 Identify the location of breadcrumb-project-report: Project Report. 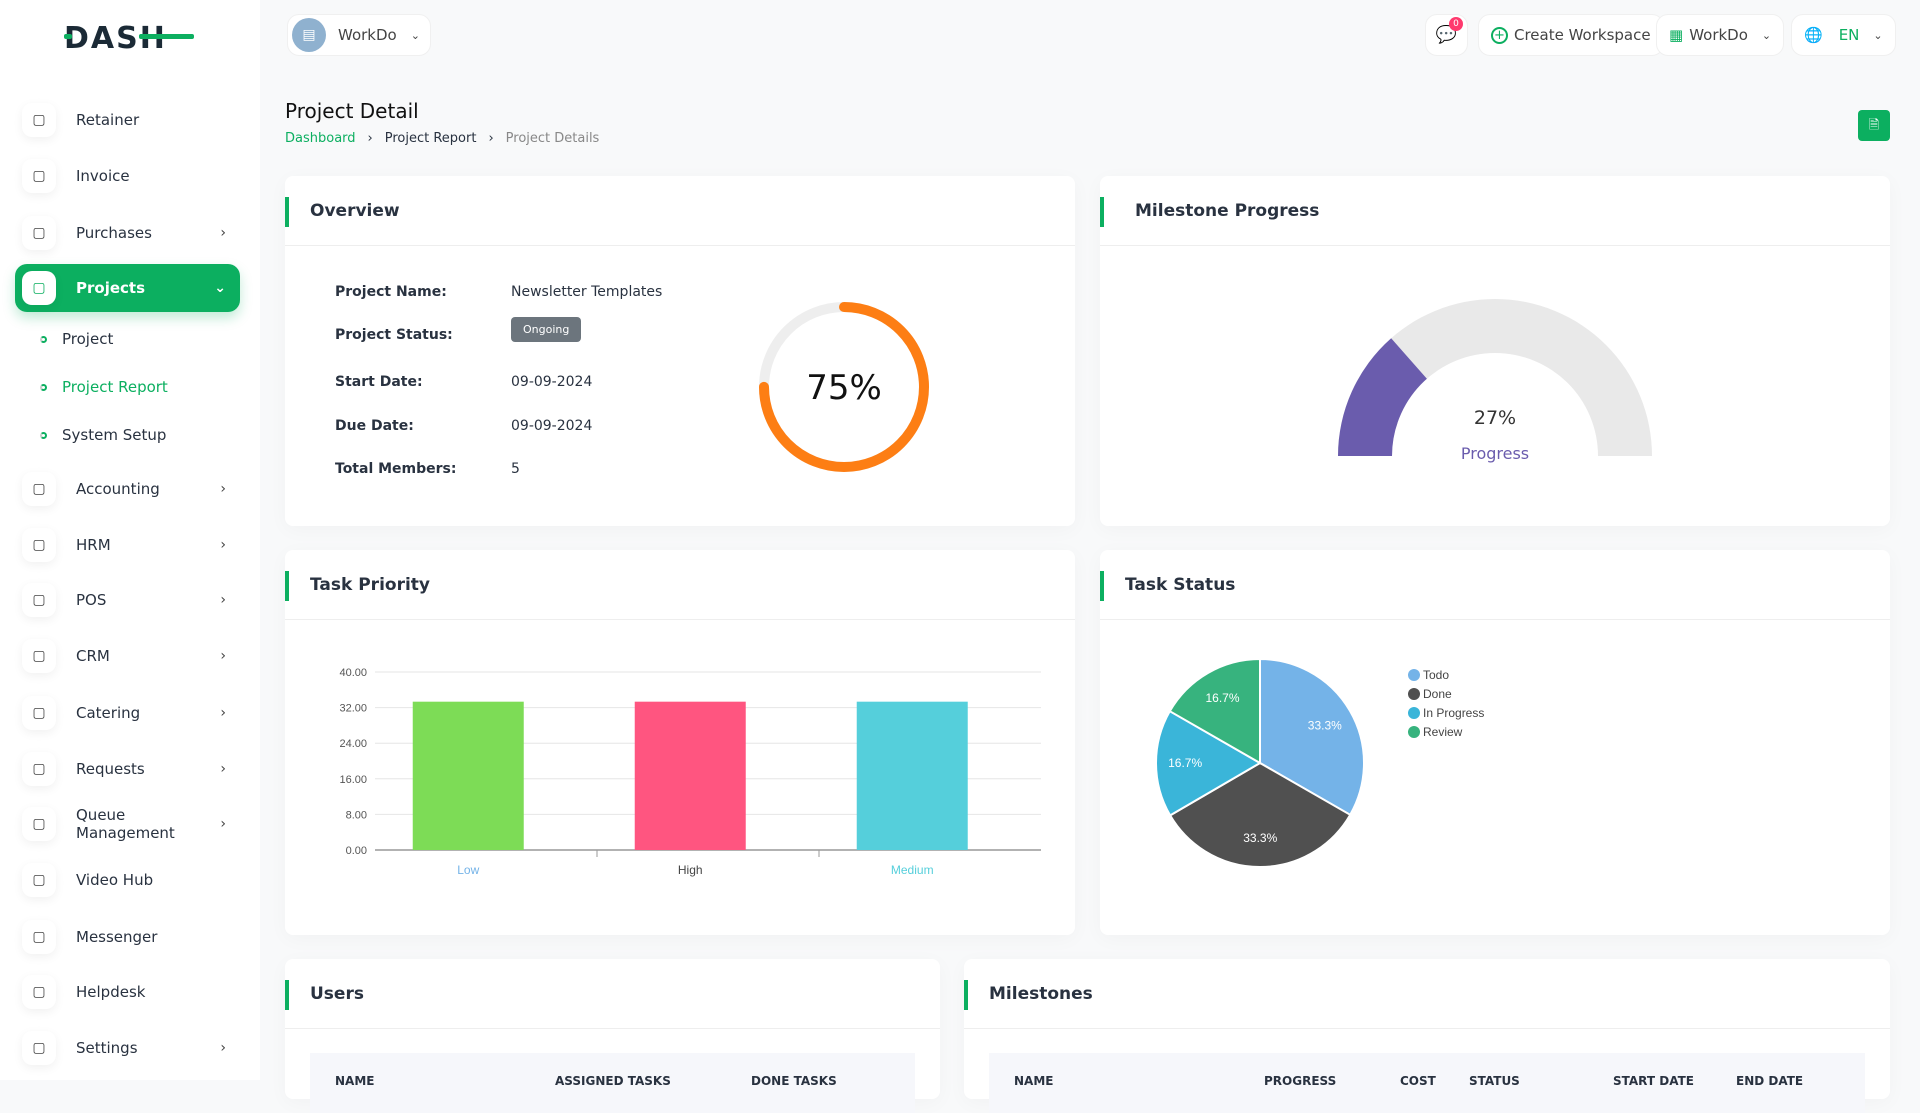
(430, 138).